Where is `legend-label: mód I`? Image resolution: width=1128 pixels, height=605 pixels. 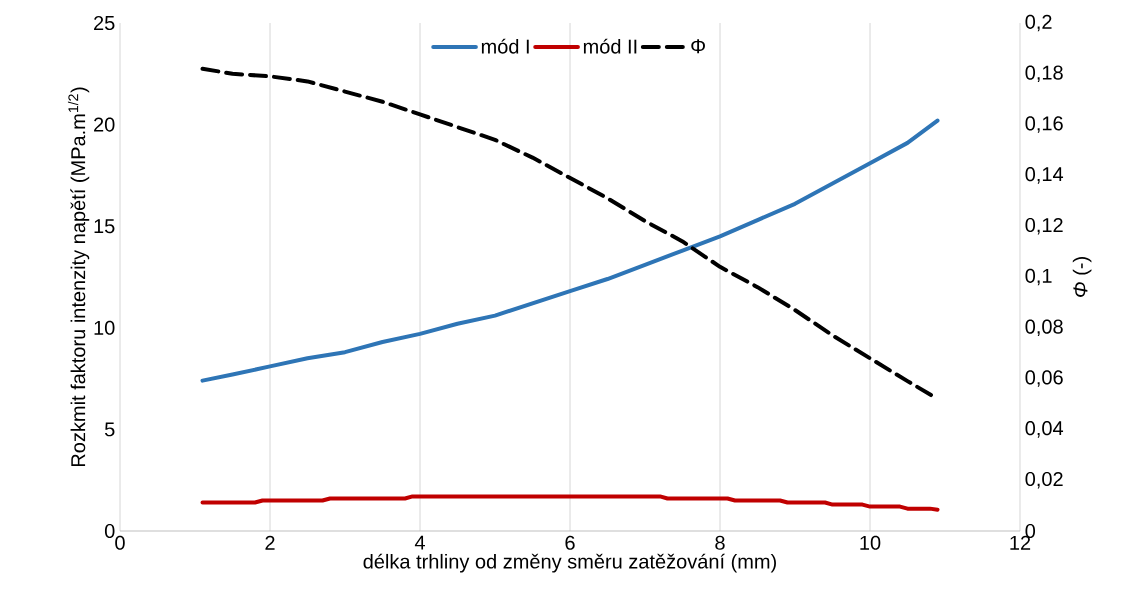
legend-label: mód I is located at coordinates (505, 46).